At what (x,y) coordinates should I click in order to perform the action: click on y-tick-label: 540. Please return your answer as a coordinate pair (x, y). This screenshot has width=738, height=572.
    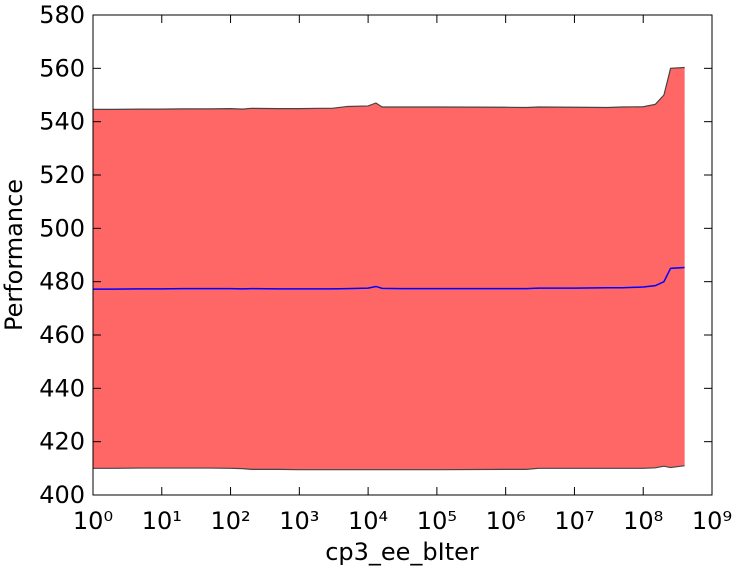
    Looking at the image, I should click on (62, 122).